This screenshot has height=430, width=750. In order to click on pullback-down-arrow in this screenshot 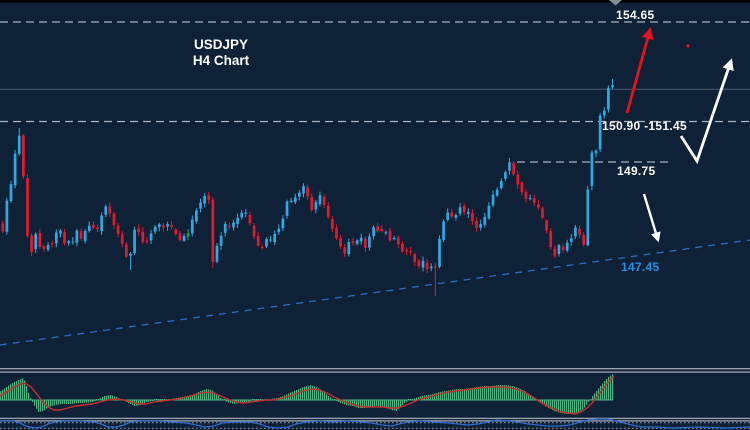, I will do `click(651, 218)`.